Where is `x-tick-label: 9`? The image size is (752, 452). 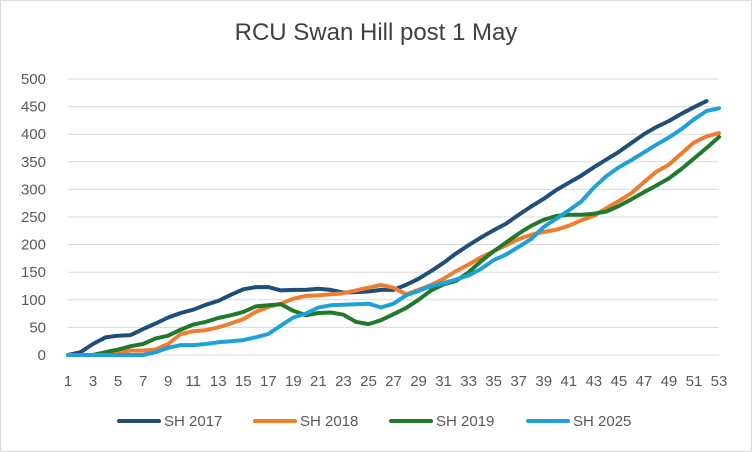 x-tick-label: 9 is located at coordinates (168, 381).